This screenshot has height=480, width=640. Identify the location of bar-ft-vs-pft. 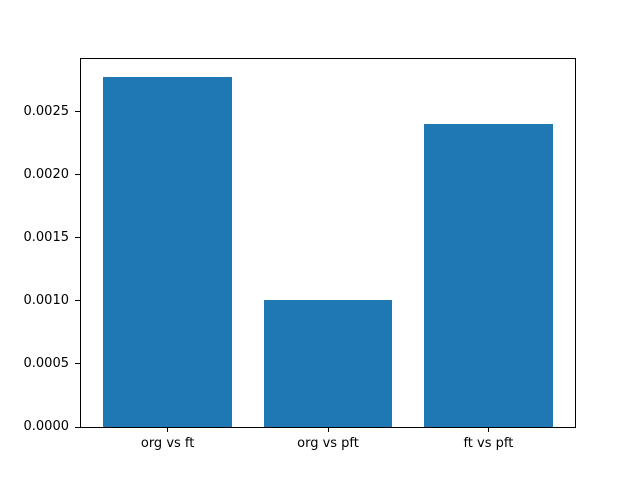
(488, 275).